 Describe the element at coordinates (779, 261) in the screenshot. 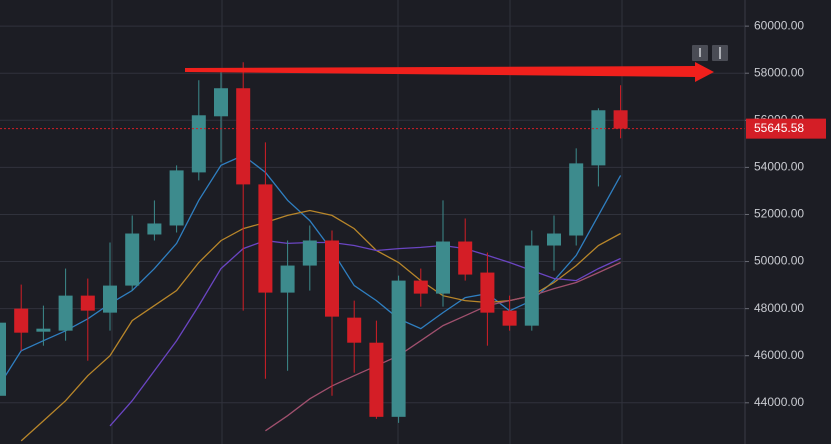

I see `y-tick-label: 50000.00` at that location.